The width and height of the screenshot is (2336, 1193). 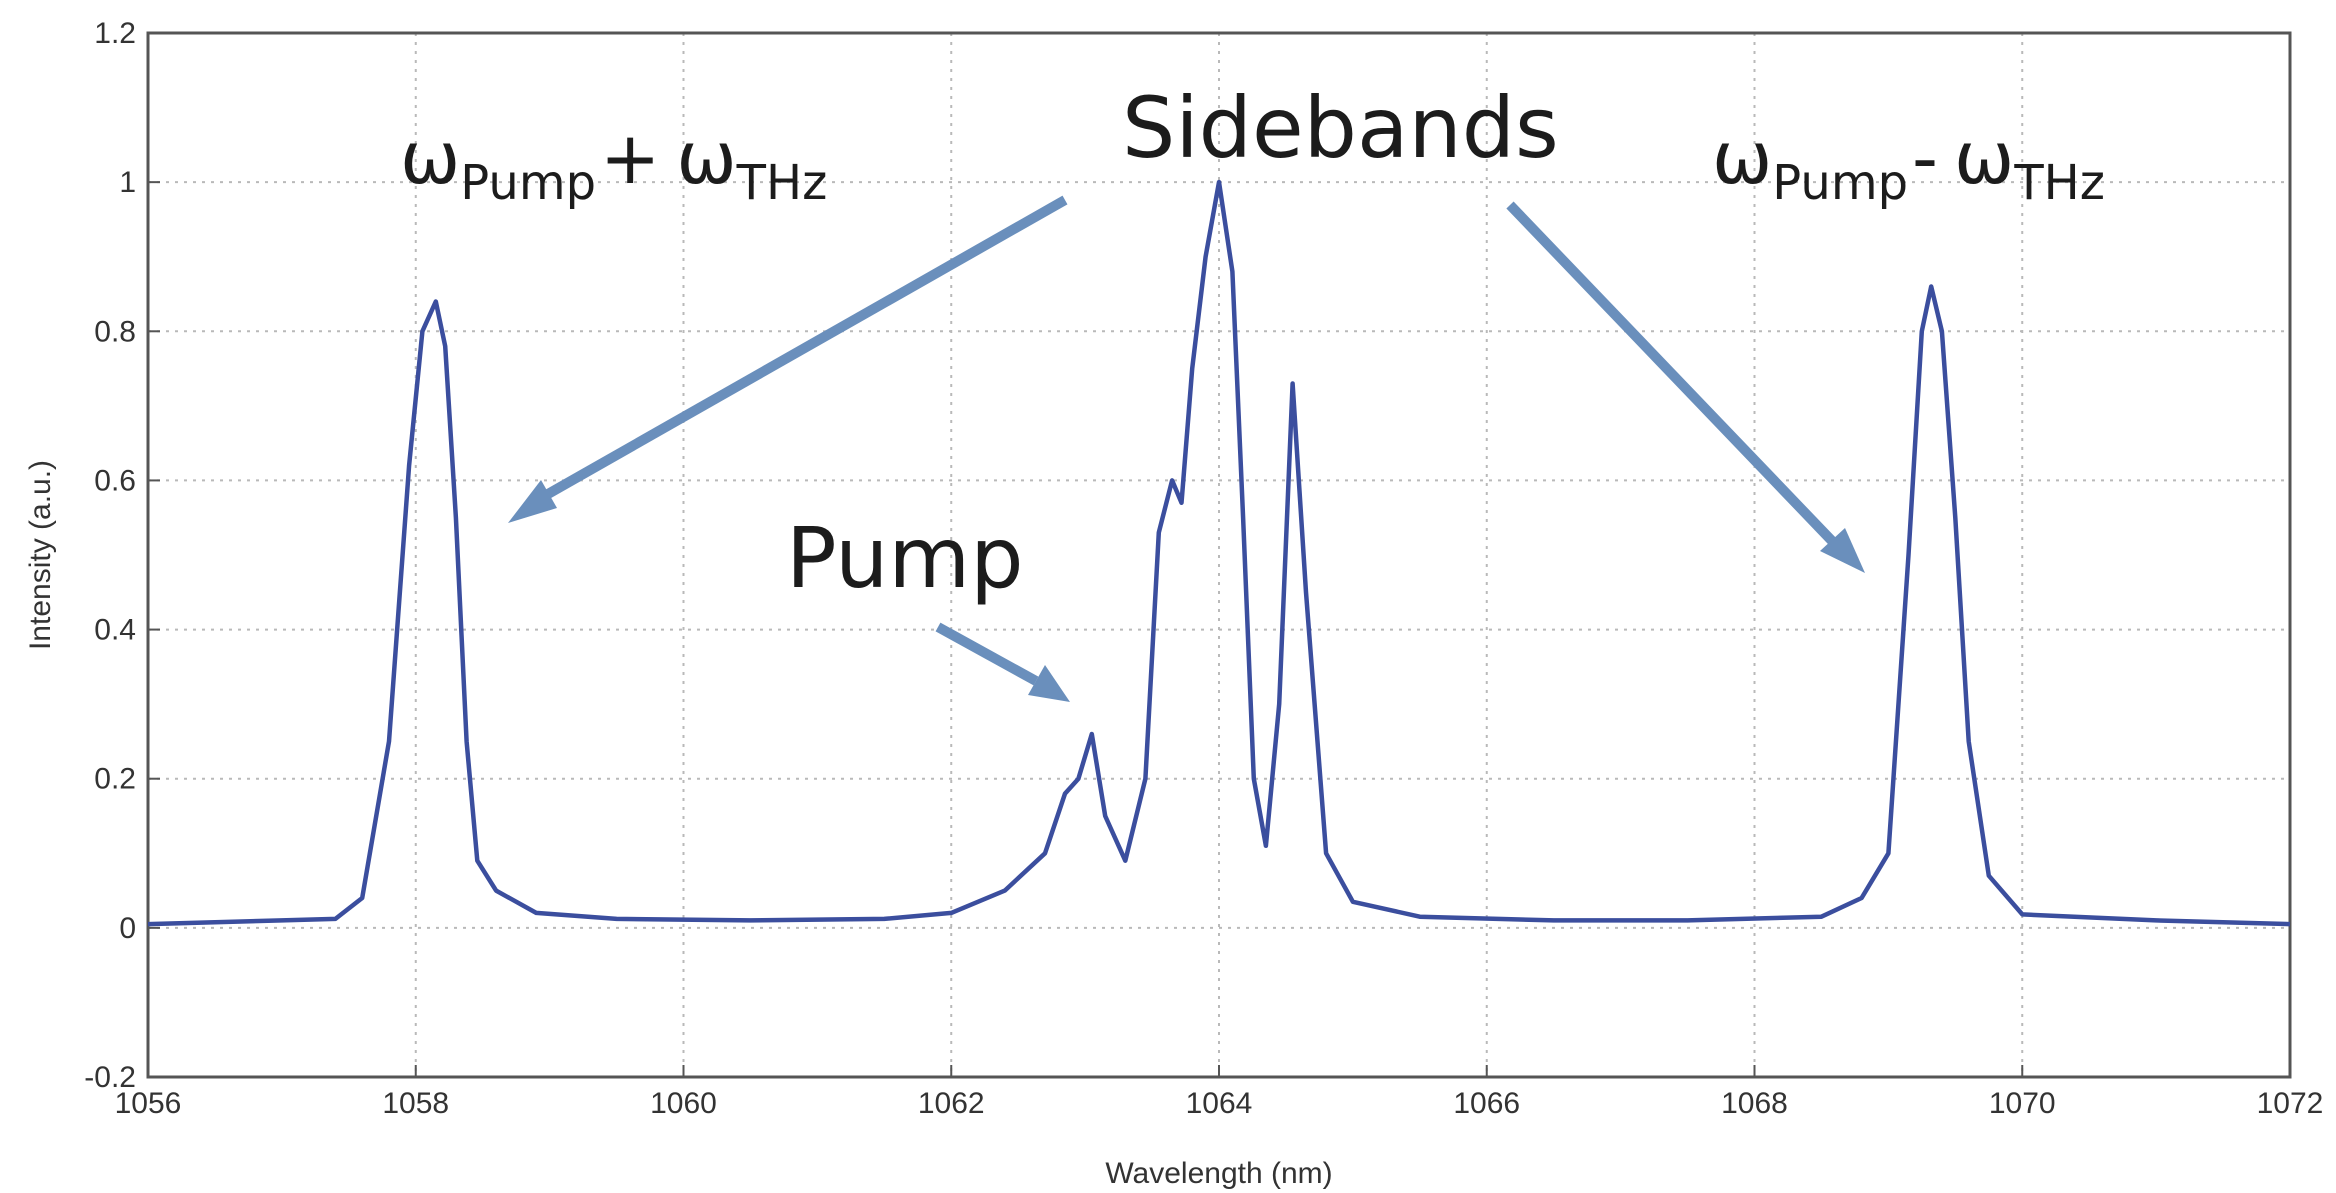 I want to click on x-axis-label: Wavelength (nm), so click(x=1218, y=1173).